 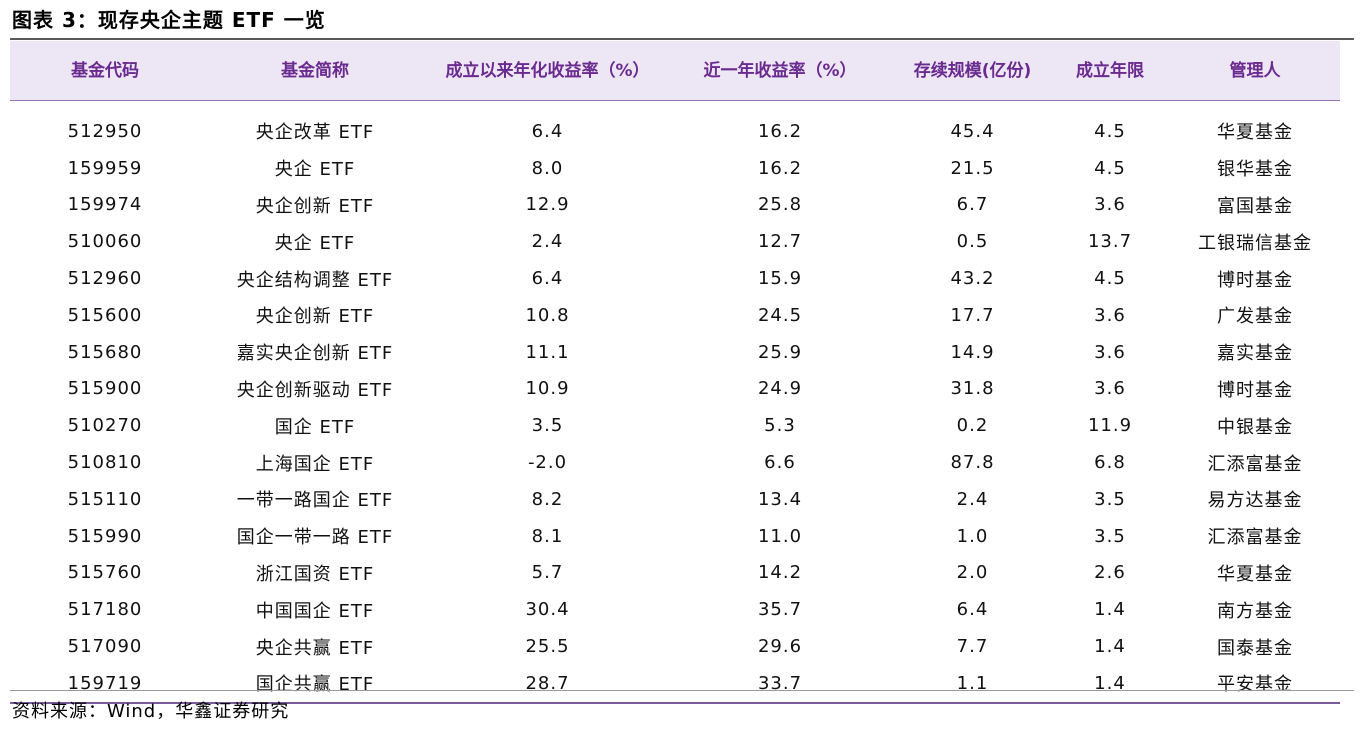 I want to click on cell-fund-name: 一带一路国企 ETF, so click(x=315, y=501).